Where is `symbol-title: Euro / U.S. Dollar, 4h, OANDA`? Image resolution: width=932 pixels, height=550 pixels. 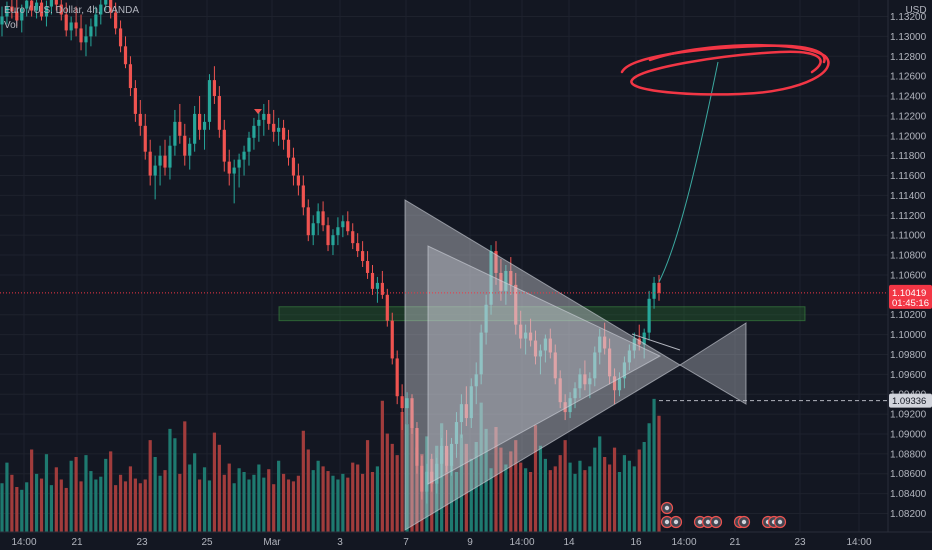
symbol-title: Euro / U.S. Dollar, 4h, OANDA is located at coordinates (72, 10).